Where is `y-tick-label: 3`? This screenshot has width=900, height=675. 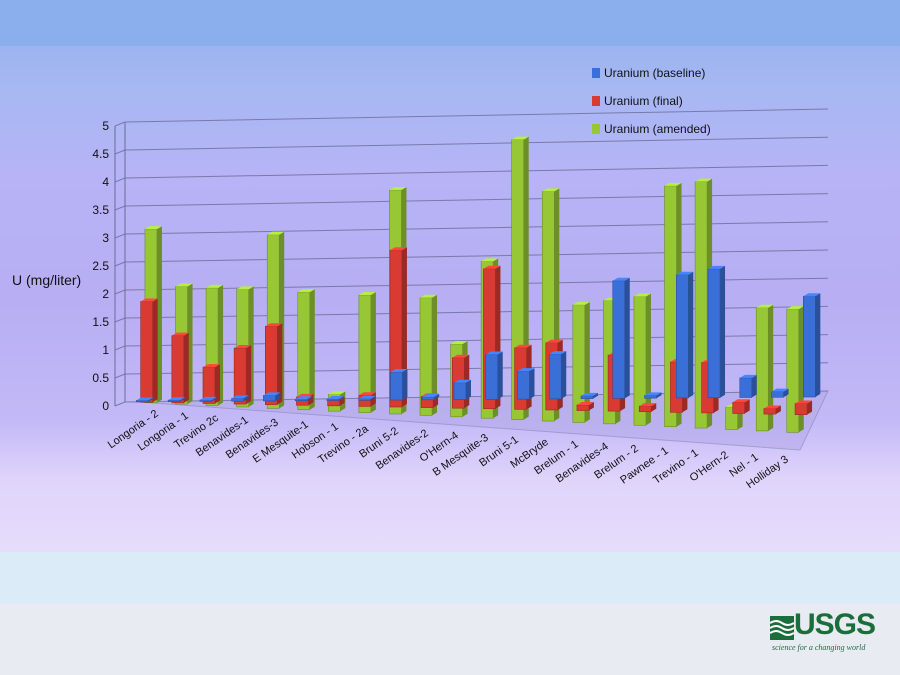 y-tick-label: 3 is located at coordinates (105, 238).